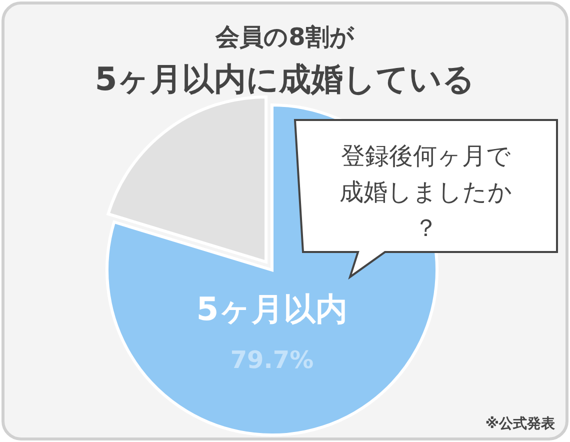 The image size is (570, 442). What do you see at coordinates (426, 192) in the screenshot?
I see `text: 登録後何ヶ月で成婚しましたか？` at bounding box center [426, 192].